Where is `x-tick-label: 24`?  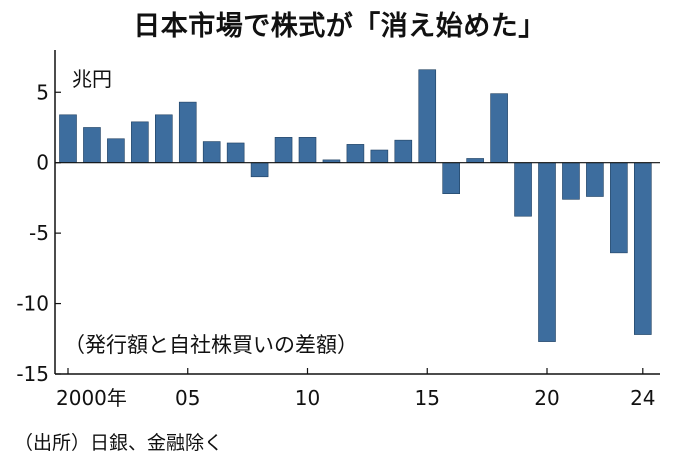 x-tick-label: 24 is located at coordinates (642, 398).